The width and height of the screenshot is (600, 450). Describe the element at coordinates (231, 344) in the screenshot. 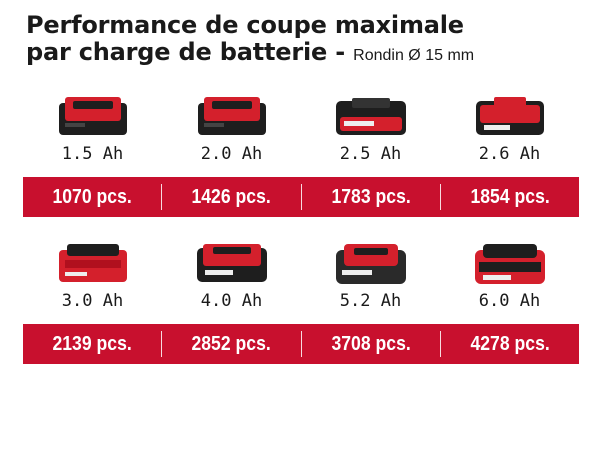

I see `cut-count: 2852 pcs.` at that location.